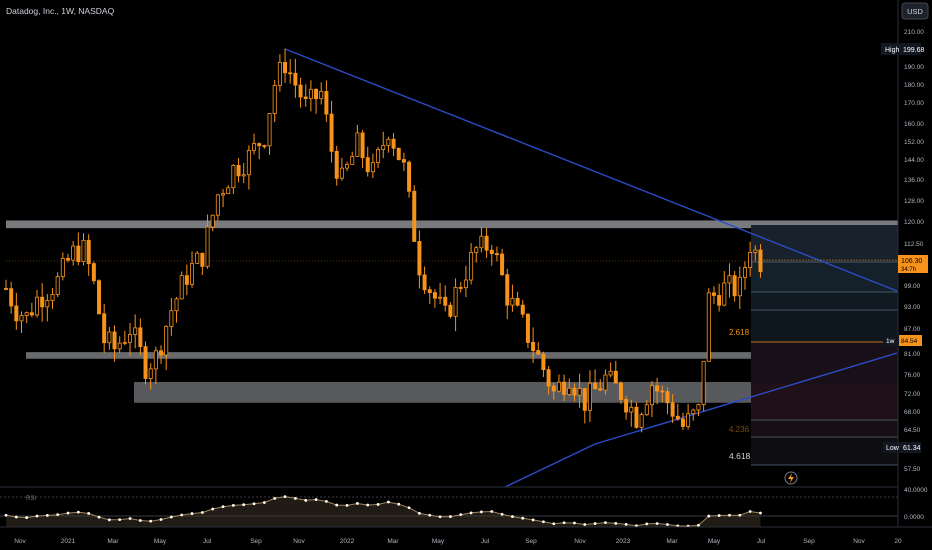 Image resolution: width=932 pixels, height=550 pixels. Describe the element at coordinates (912, 354) in the screenshot. I see `price-tick-label: 81.00` at that location.